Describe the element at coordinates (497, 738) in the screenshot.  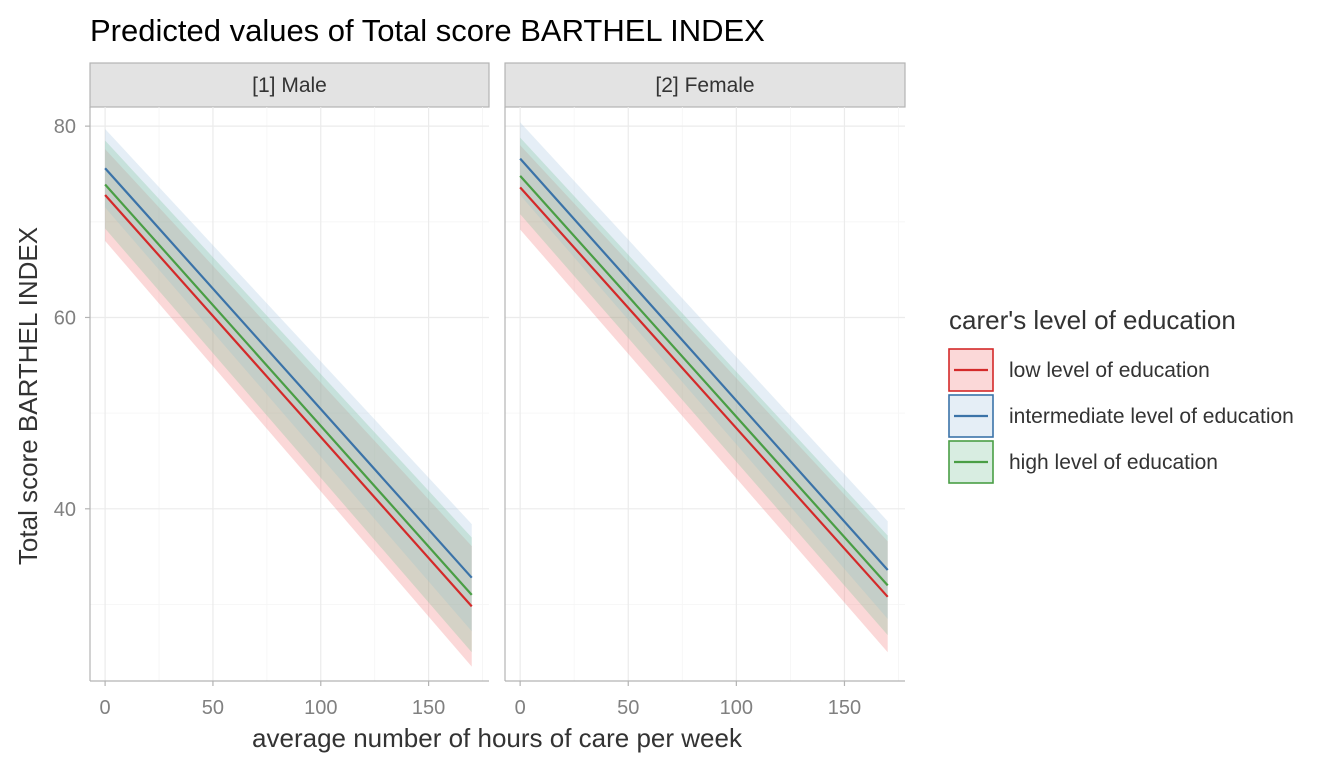
I see `x-axis-title: average number of hours of care per week` at that location.